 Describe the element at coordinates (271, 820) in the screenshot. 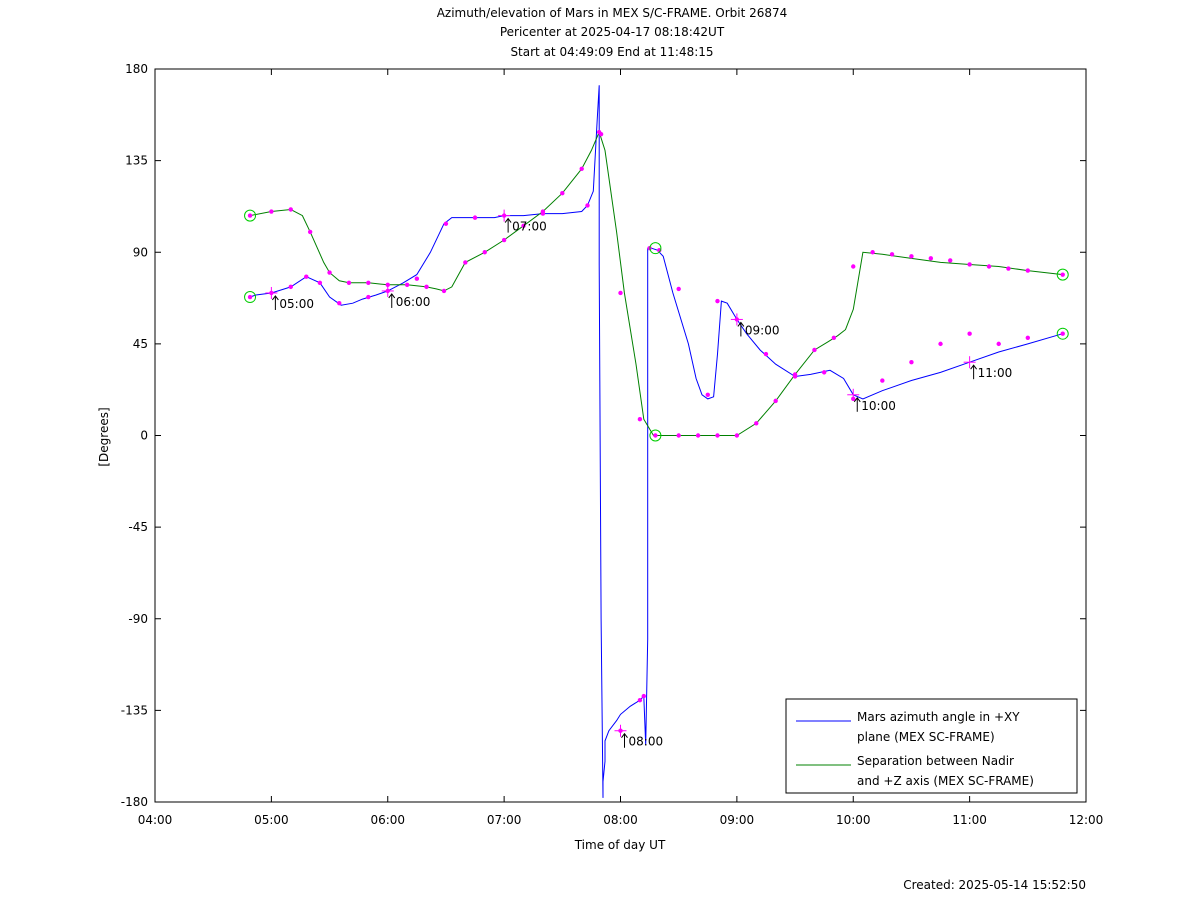

I see `x-tick-label: 05:00` at that location.